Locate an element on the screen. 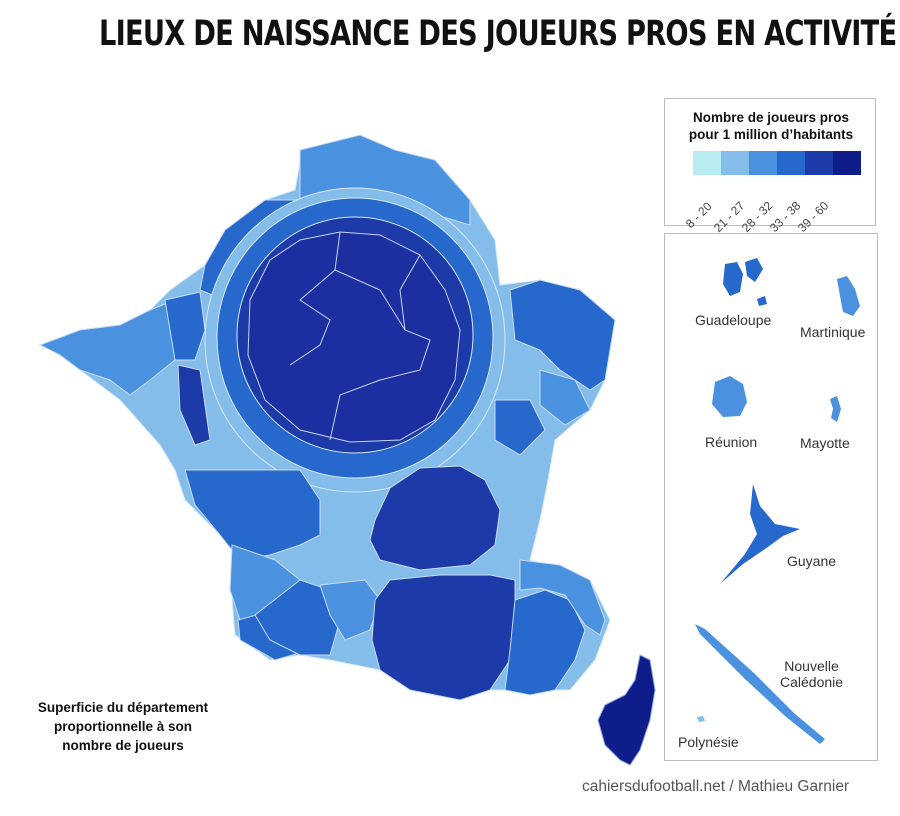 The height and width of the screenshot is (816, 900). credit: cahiersdufootball.net / Mathieu Garnier is located at coordinates (716, 786).